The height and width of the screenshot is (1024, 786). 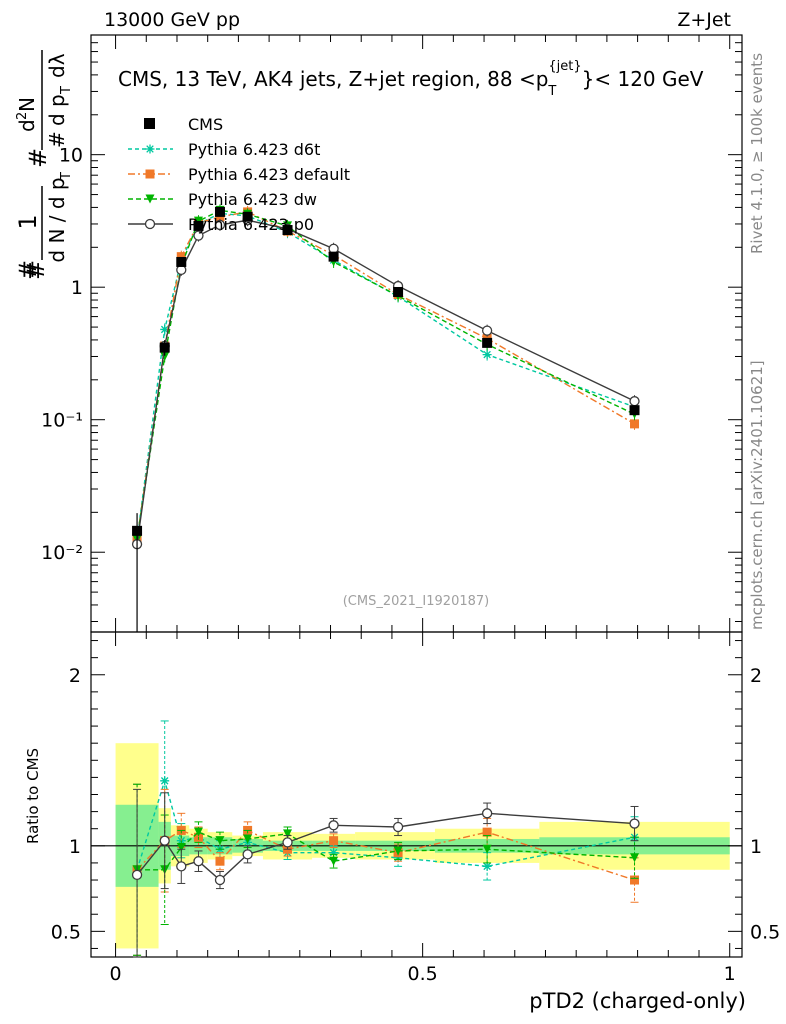 What do you see at coordinates (57, 219) in the screenshot?
I see `svg-text: d N / d p` at bounding box center [57, 219].